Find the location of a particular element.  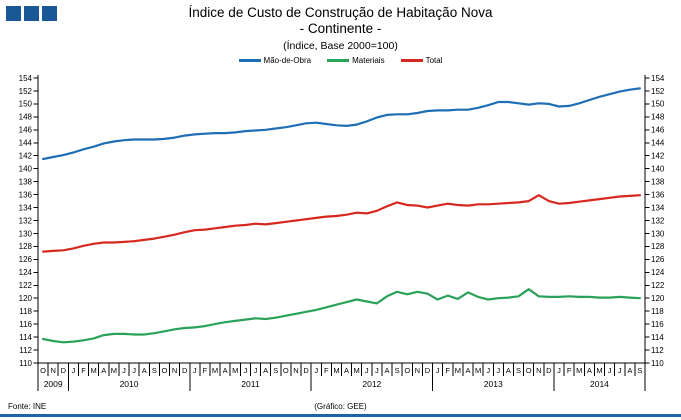

year-labels: 2009 2010 2011 2012 2013 2014 is located at coordinates (326, 384).